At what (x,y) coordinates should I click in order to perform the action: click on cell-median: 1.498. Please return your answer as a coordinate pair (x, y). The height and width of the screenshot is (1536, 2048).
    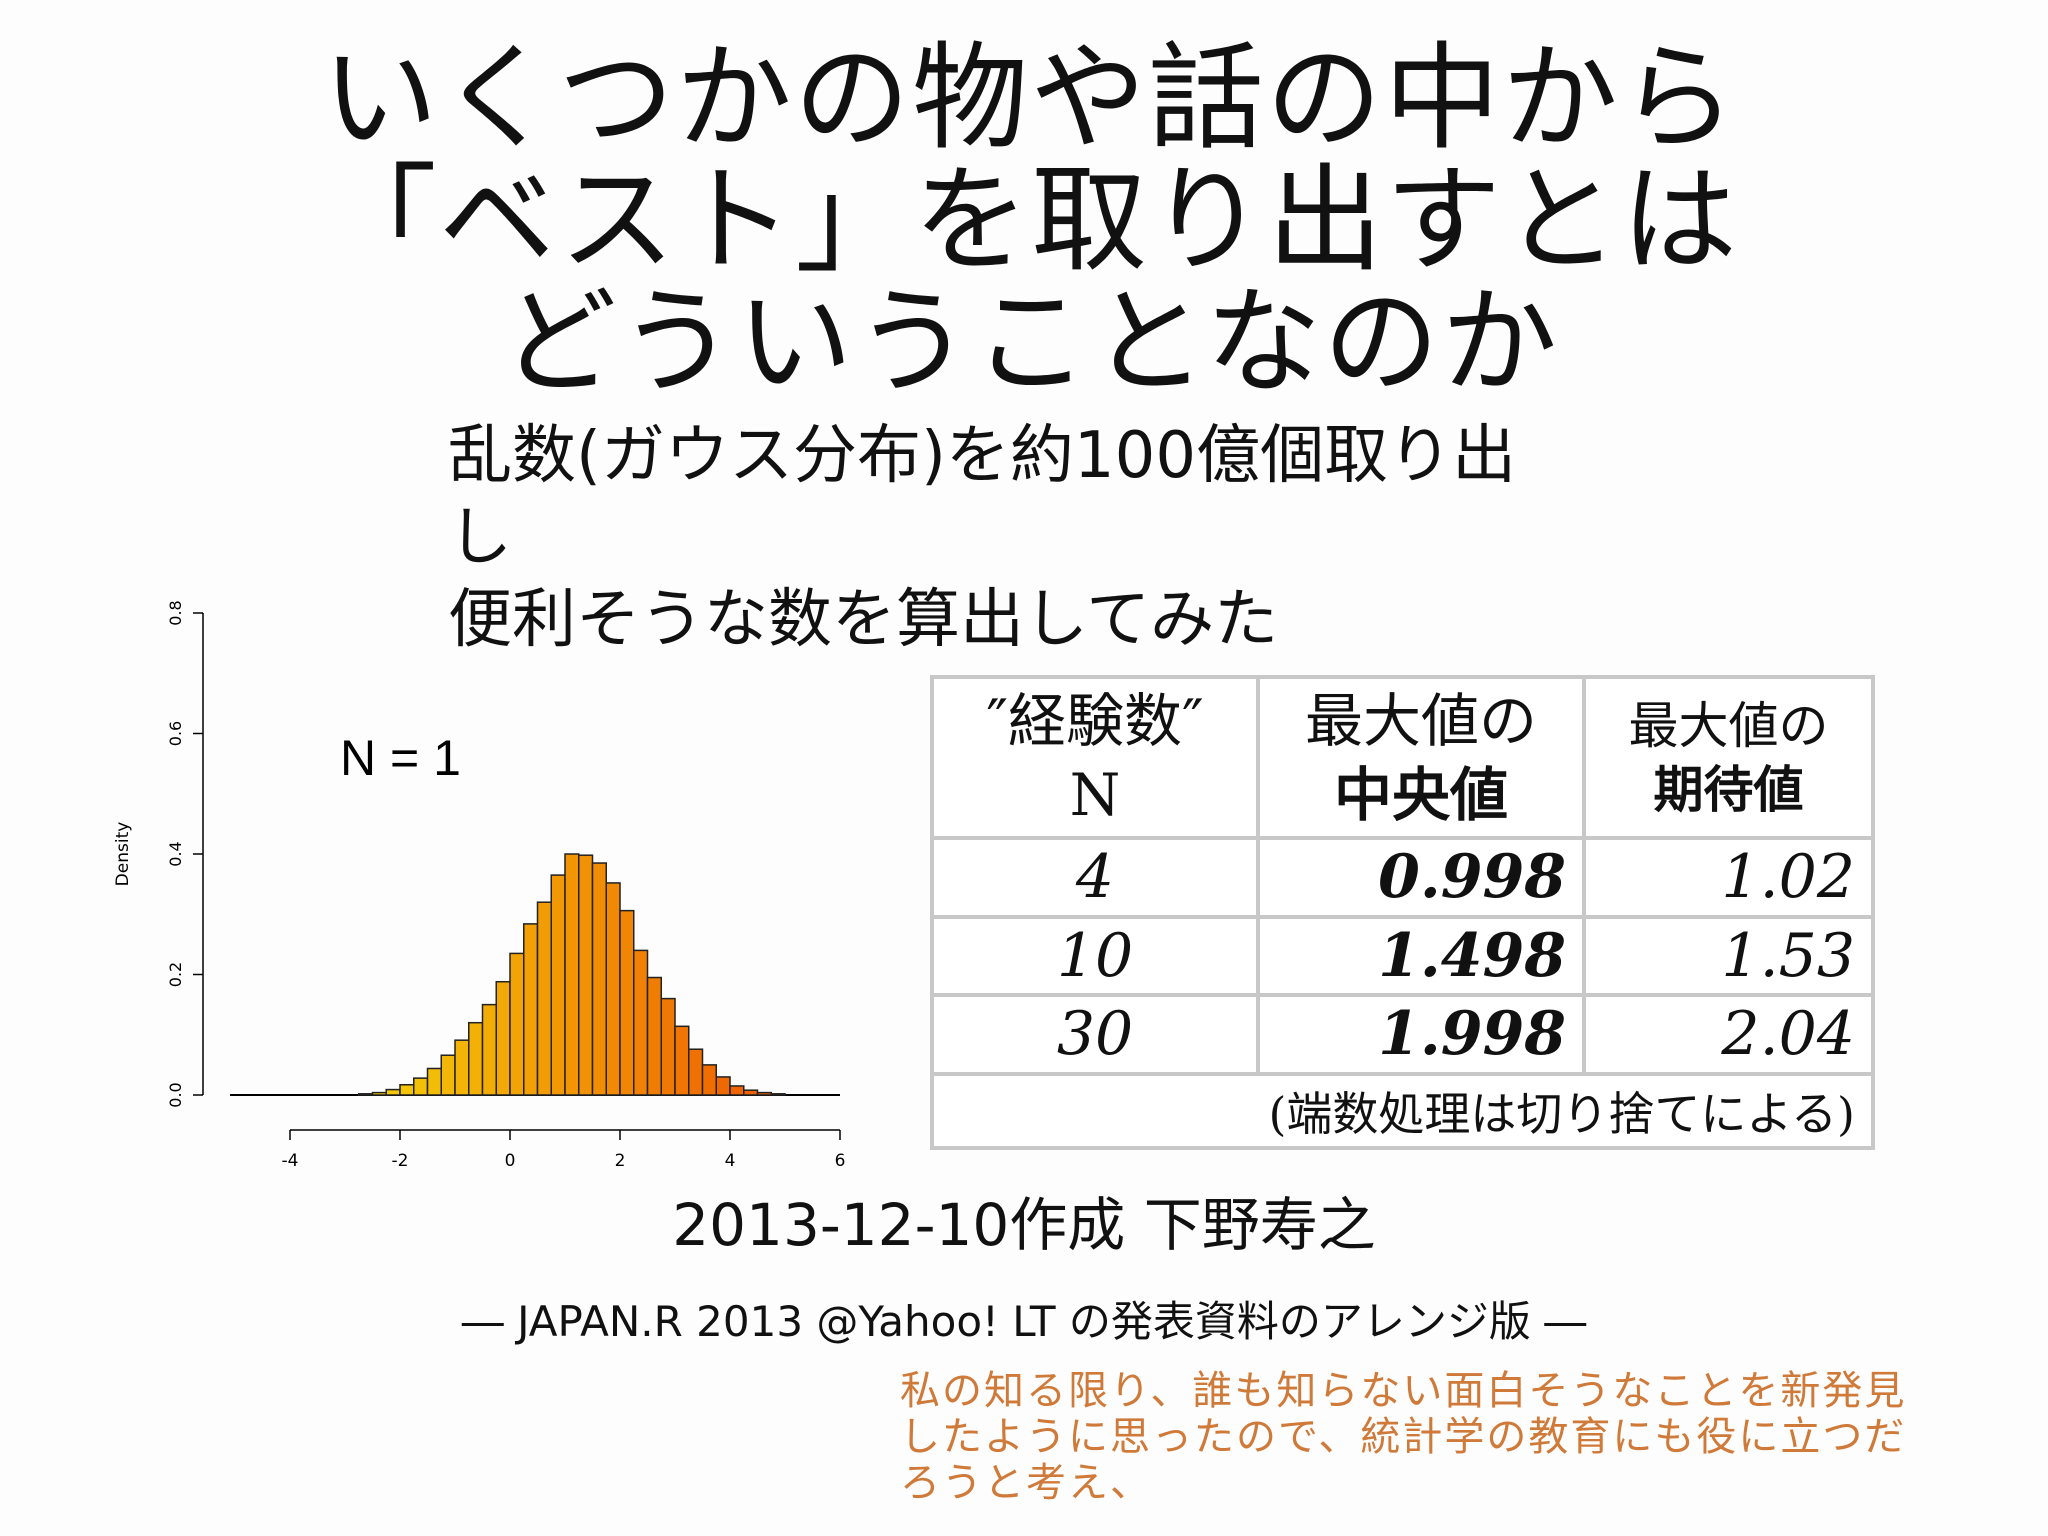
    Looking at the image, I should click on (1421, 956).